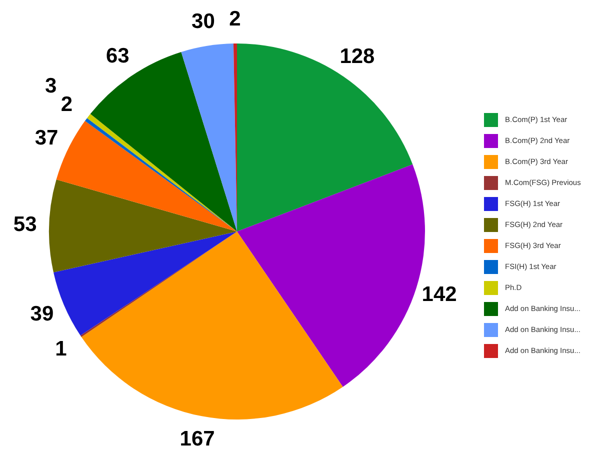  I want to click on data-label: 30, so click(203, 22).